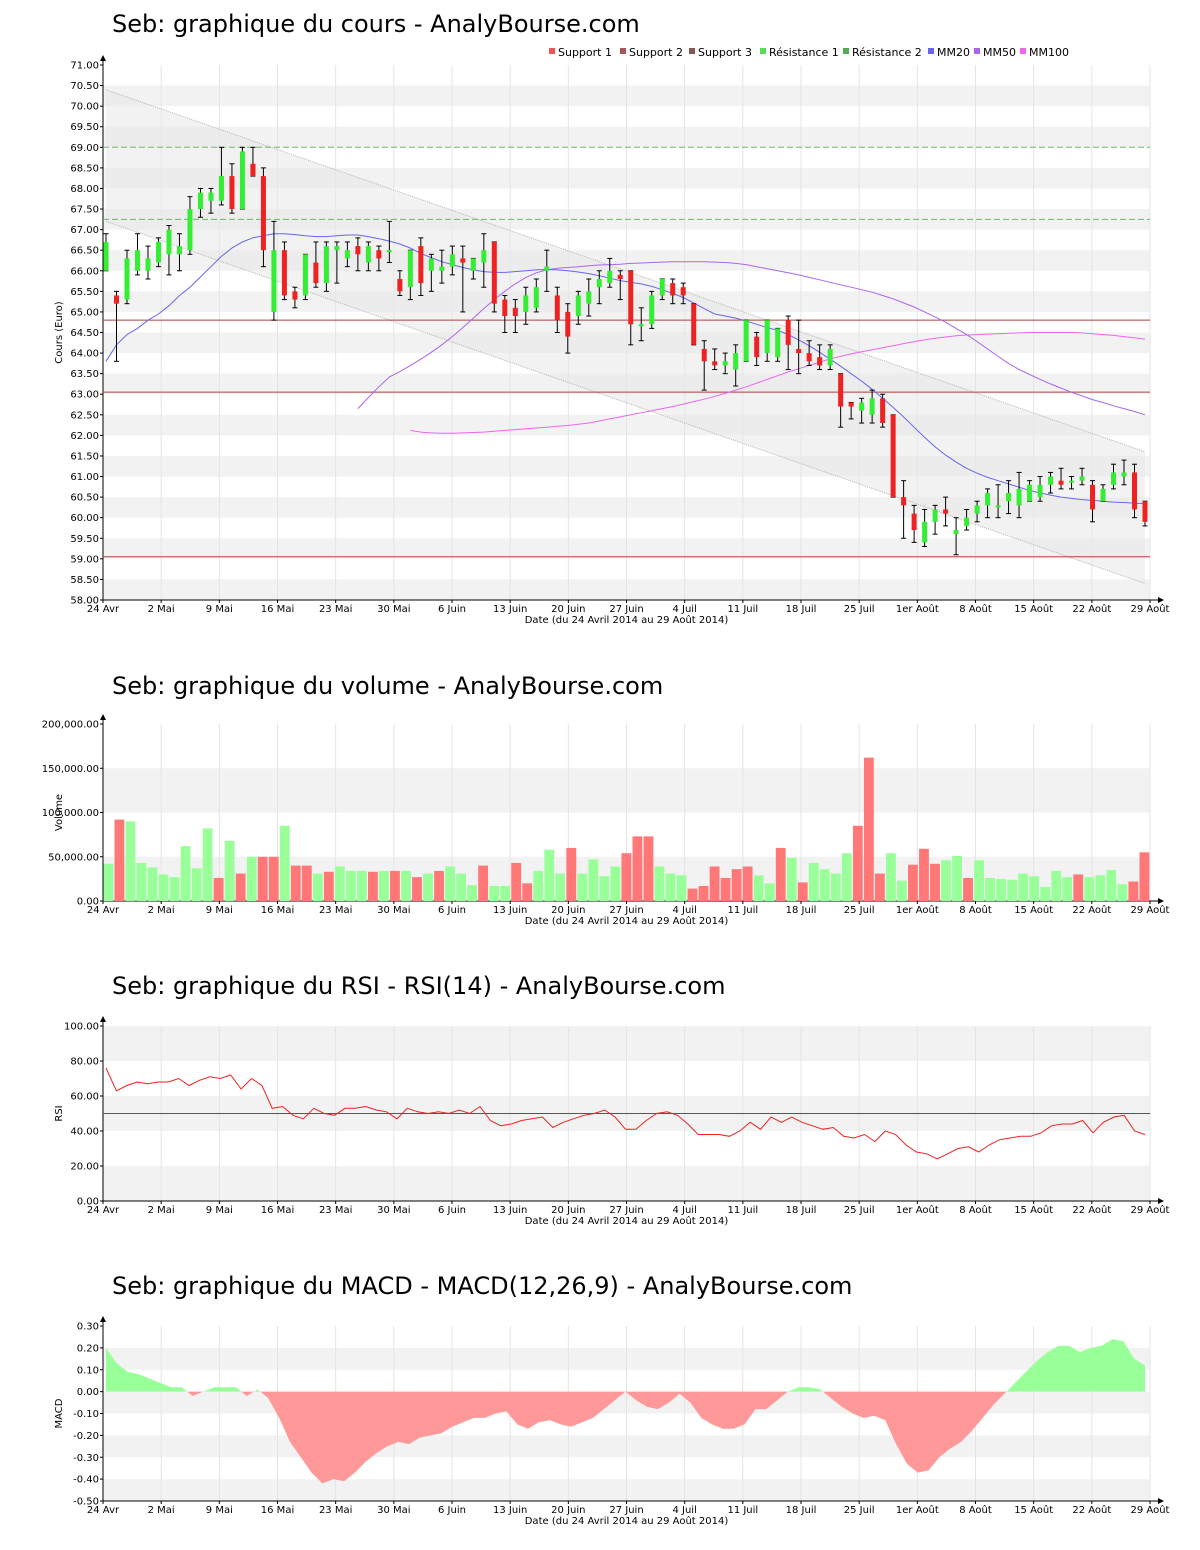 The height and width of the screenshot is (1550, 1200). What do you see at coordinates (70, 813) in the screenshot?
I see `volume-y-tick-label: 100,000.00` at bounding box center [70, 813].